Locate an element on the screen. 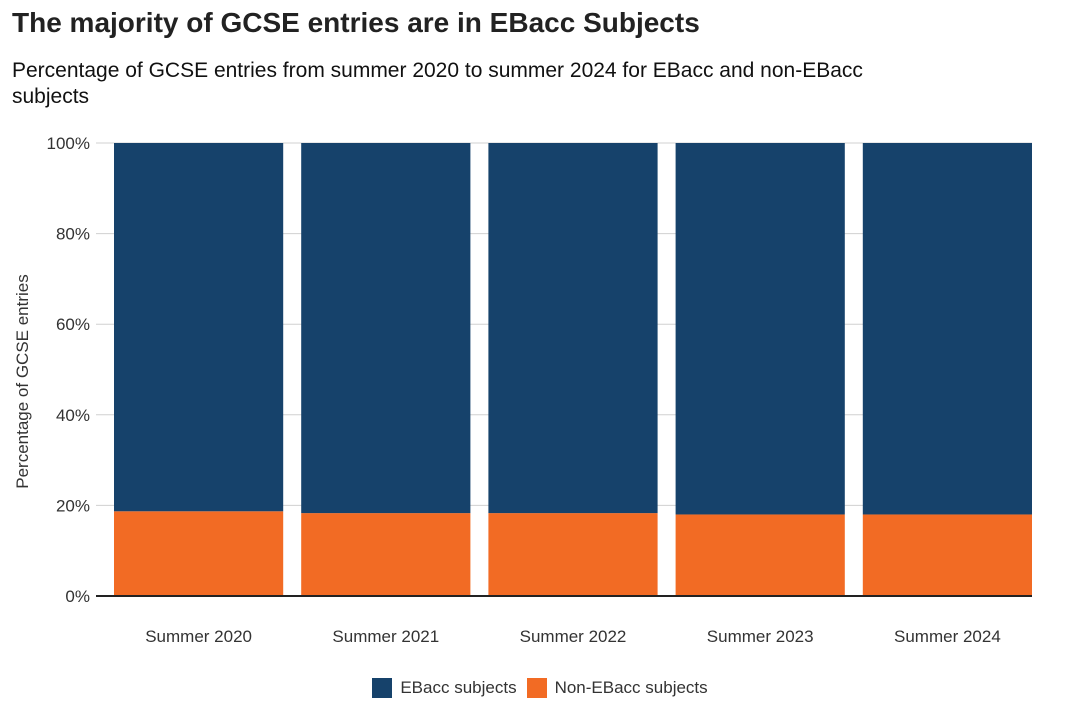 This screenshot has width=1080, height=718. y-tick-label-40: 40% is located at coordinates (73, 415).